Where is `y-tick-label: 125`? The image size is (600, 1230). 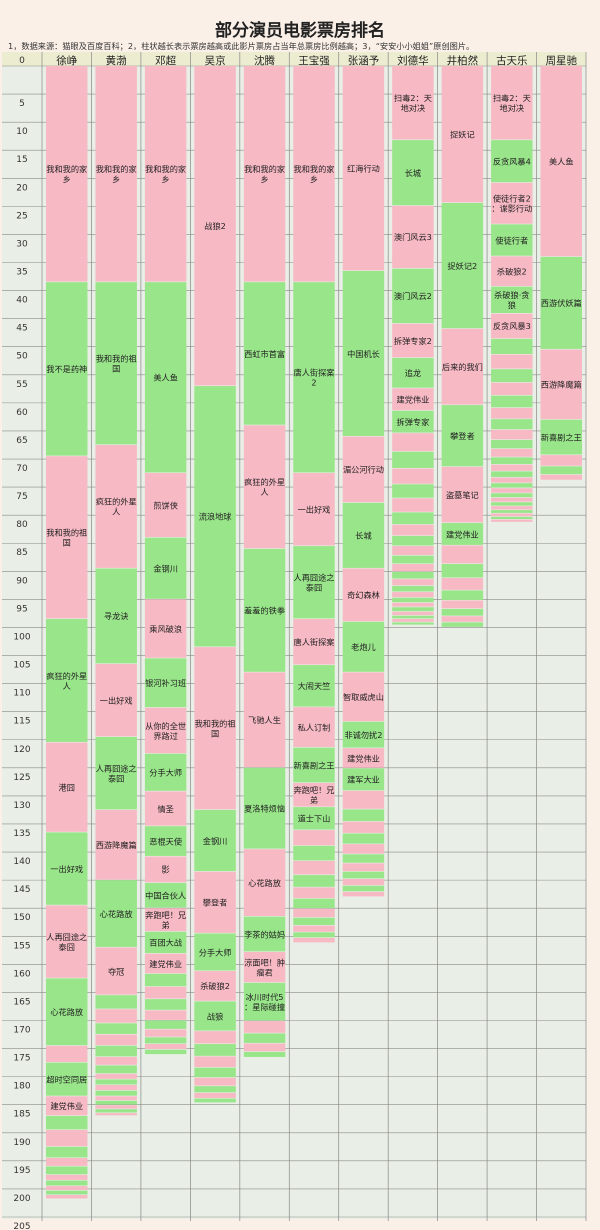 y-tick-label: 125 is located at coordinates (21, 778).